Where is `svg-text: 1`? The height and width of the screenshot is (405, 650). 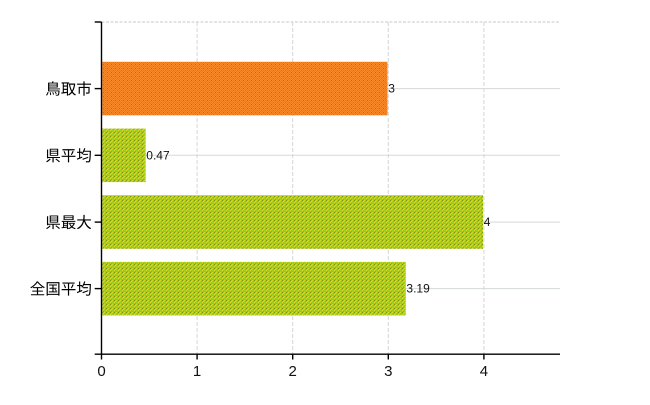
svg-text: 1 is located at coordinates (197, 371).